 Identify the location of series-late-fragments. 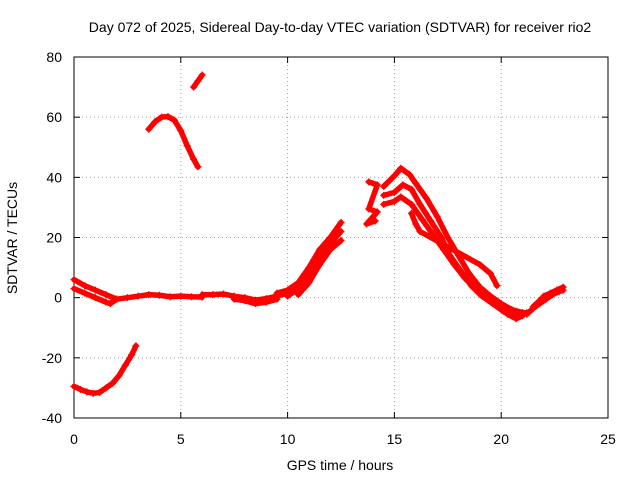
(454, 249).